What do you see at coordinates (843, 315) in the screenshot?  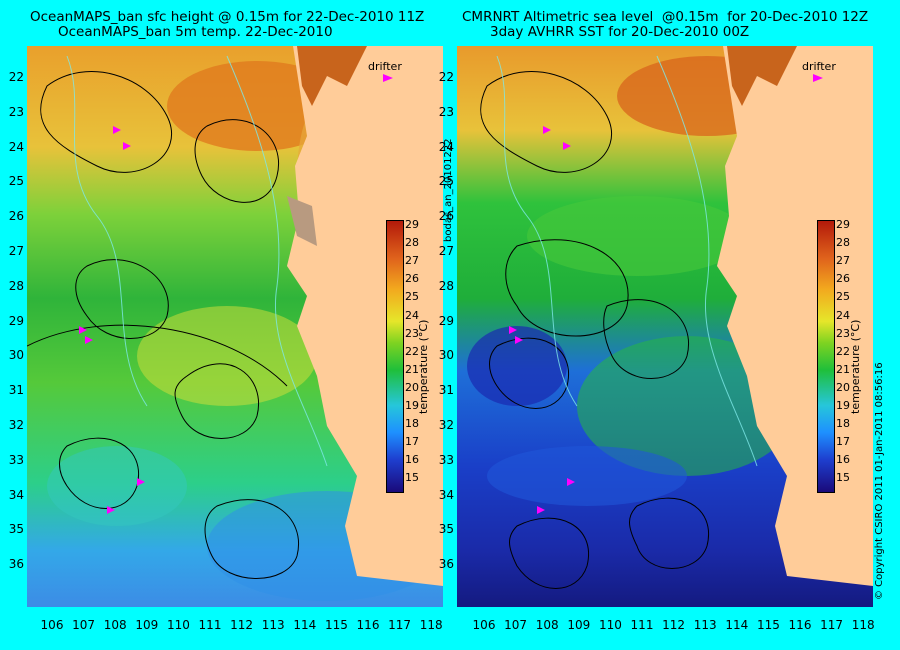 I see `right-colorbar-tick: 24` at bounding box center [843, 315].